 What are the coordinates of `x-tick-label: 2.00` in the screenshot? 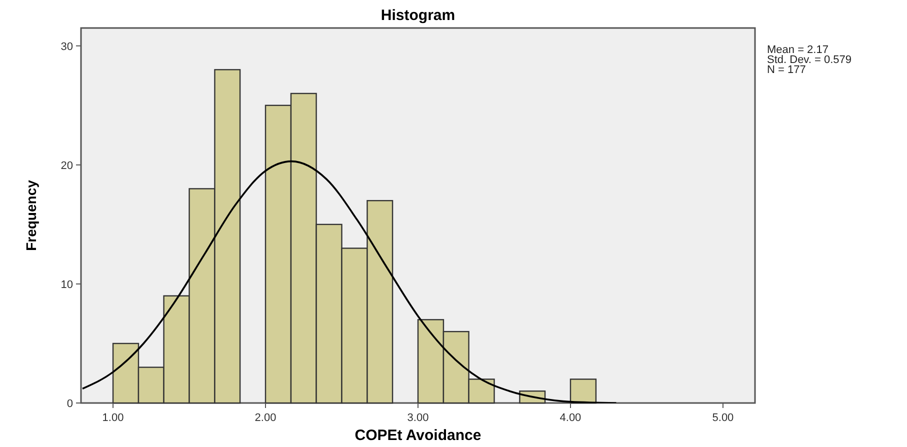 It's located at (265, 418).